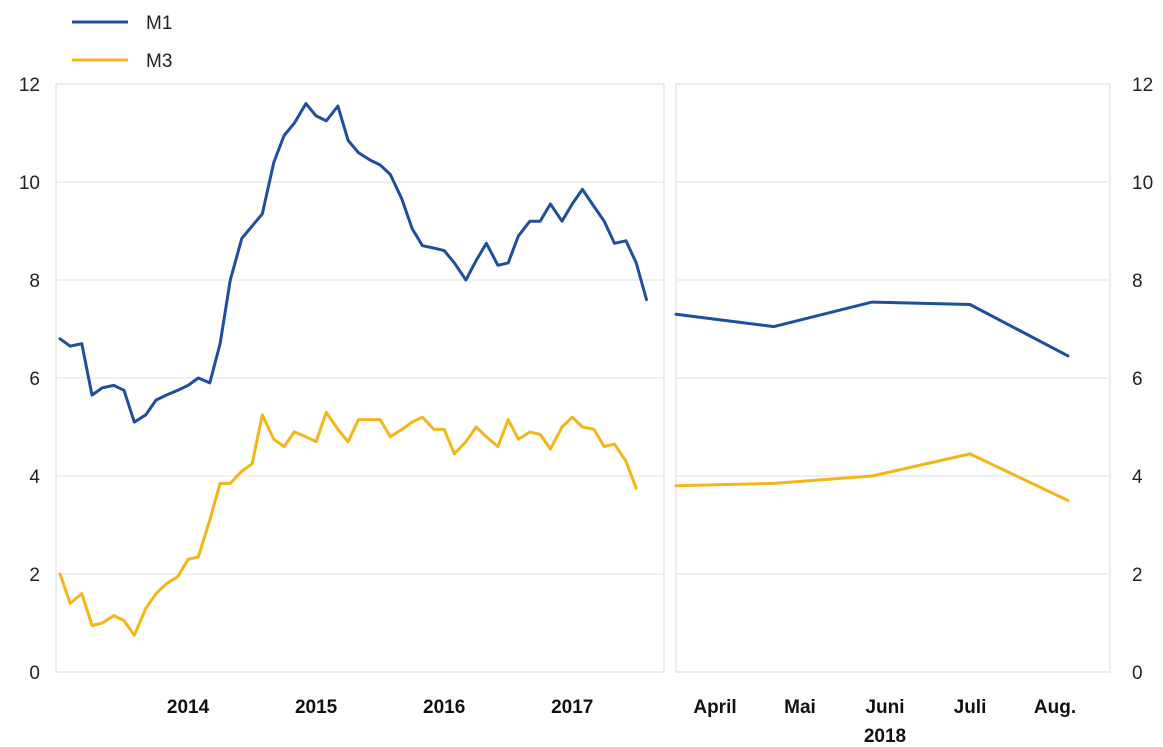 The image size is (1163, 747). I want to click on right-series, so click(872, 401).